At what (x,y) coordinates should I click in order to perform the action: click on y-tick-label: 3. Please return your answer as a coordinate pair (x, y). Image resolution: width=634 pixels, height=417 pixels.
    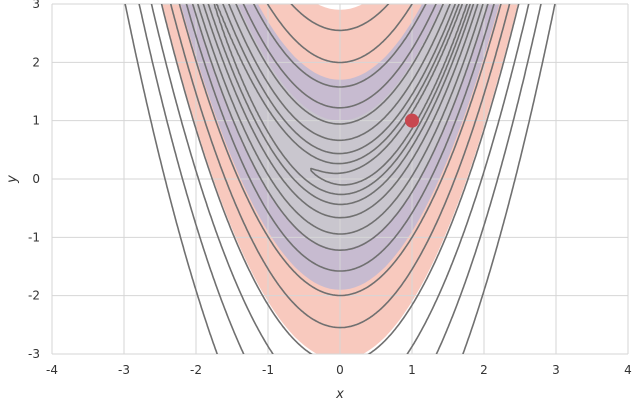
    Looking at the image, I should click on (36, 5).